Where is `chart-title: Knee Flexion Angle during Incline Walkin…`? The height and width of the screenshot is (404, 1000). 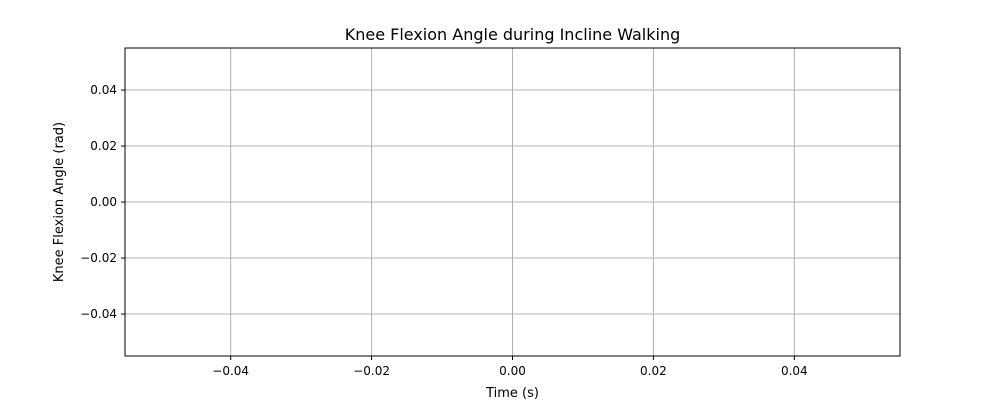
chart-title: Knee Flexion Angle during Incline Walkin… is located at coordinates (513, 34).